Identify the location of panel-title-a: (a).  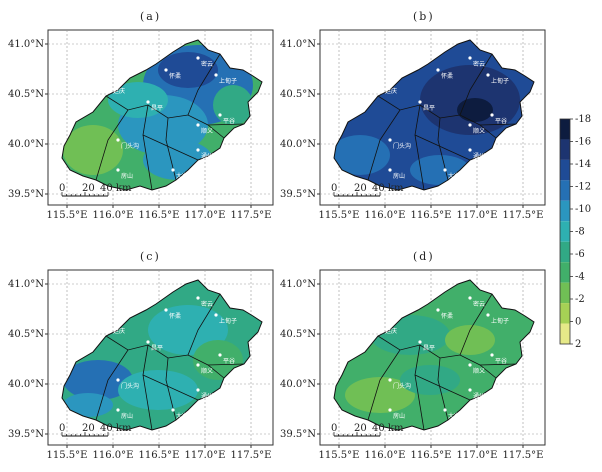
(151, 16).